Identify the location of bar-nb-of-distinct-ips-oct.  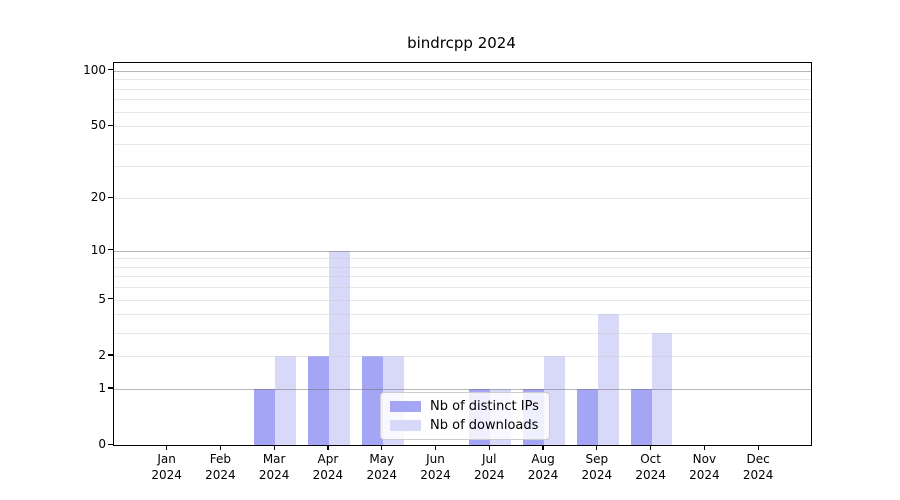
(641, 416).